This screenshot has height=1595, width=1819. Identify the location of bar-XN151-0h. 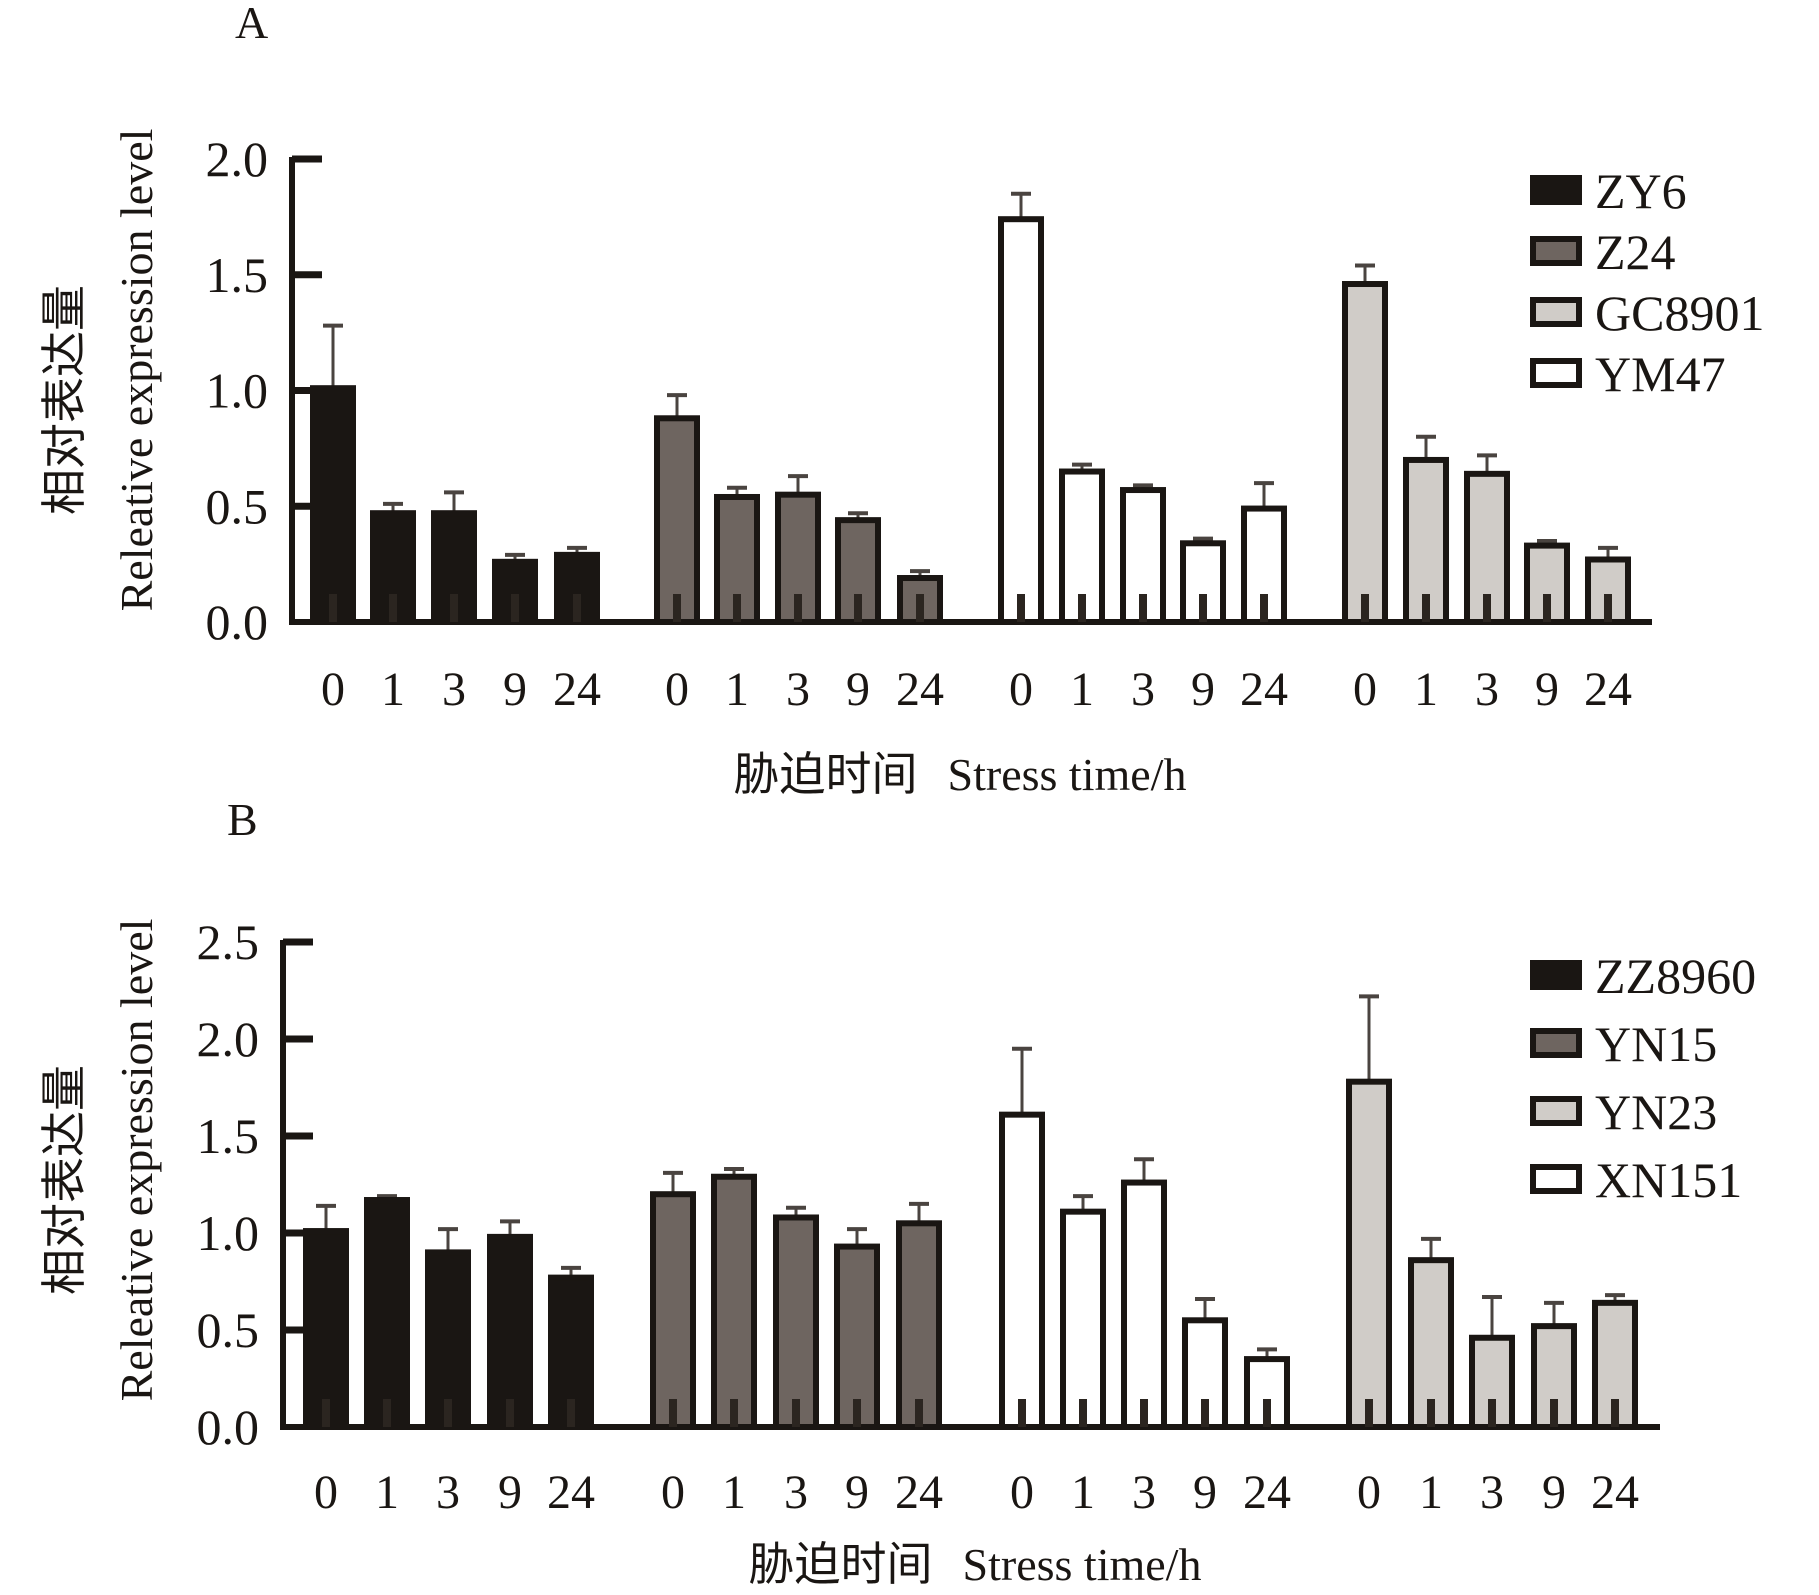
(1022, 1271).